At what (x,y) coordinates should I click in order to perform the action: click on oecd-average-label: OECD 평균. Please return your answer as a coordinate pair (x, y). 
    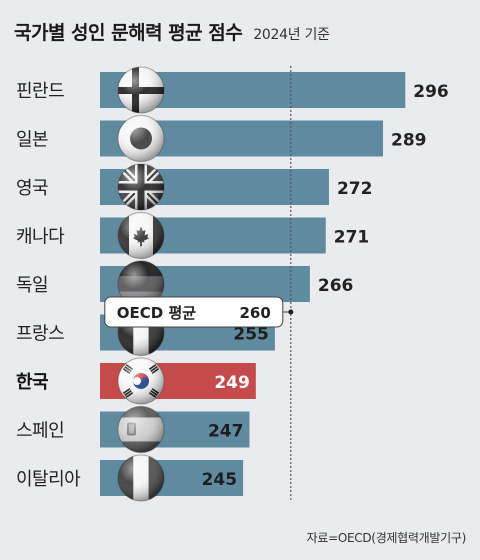
    Looking at the image, I should click on (156, 313).